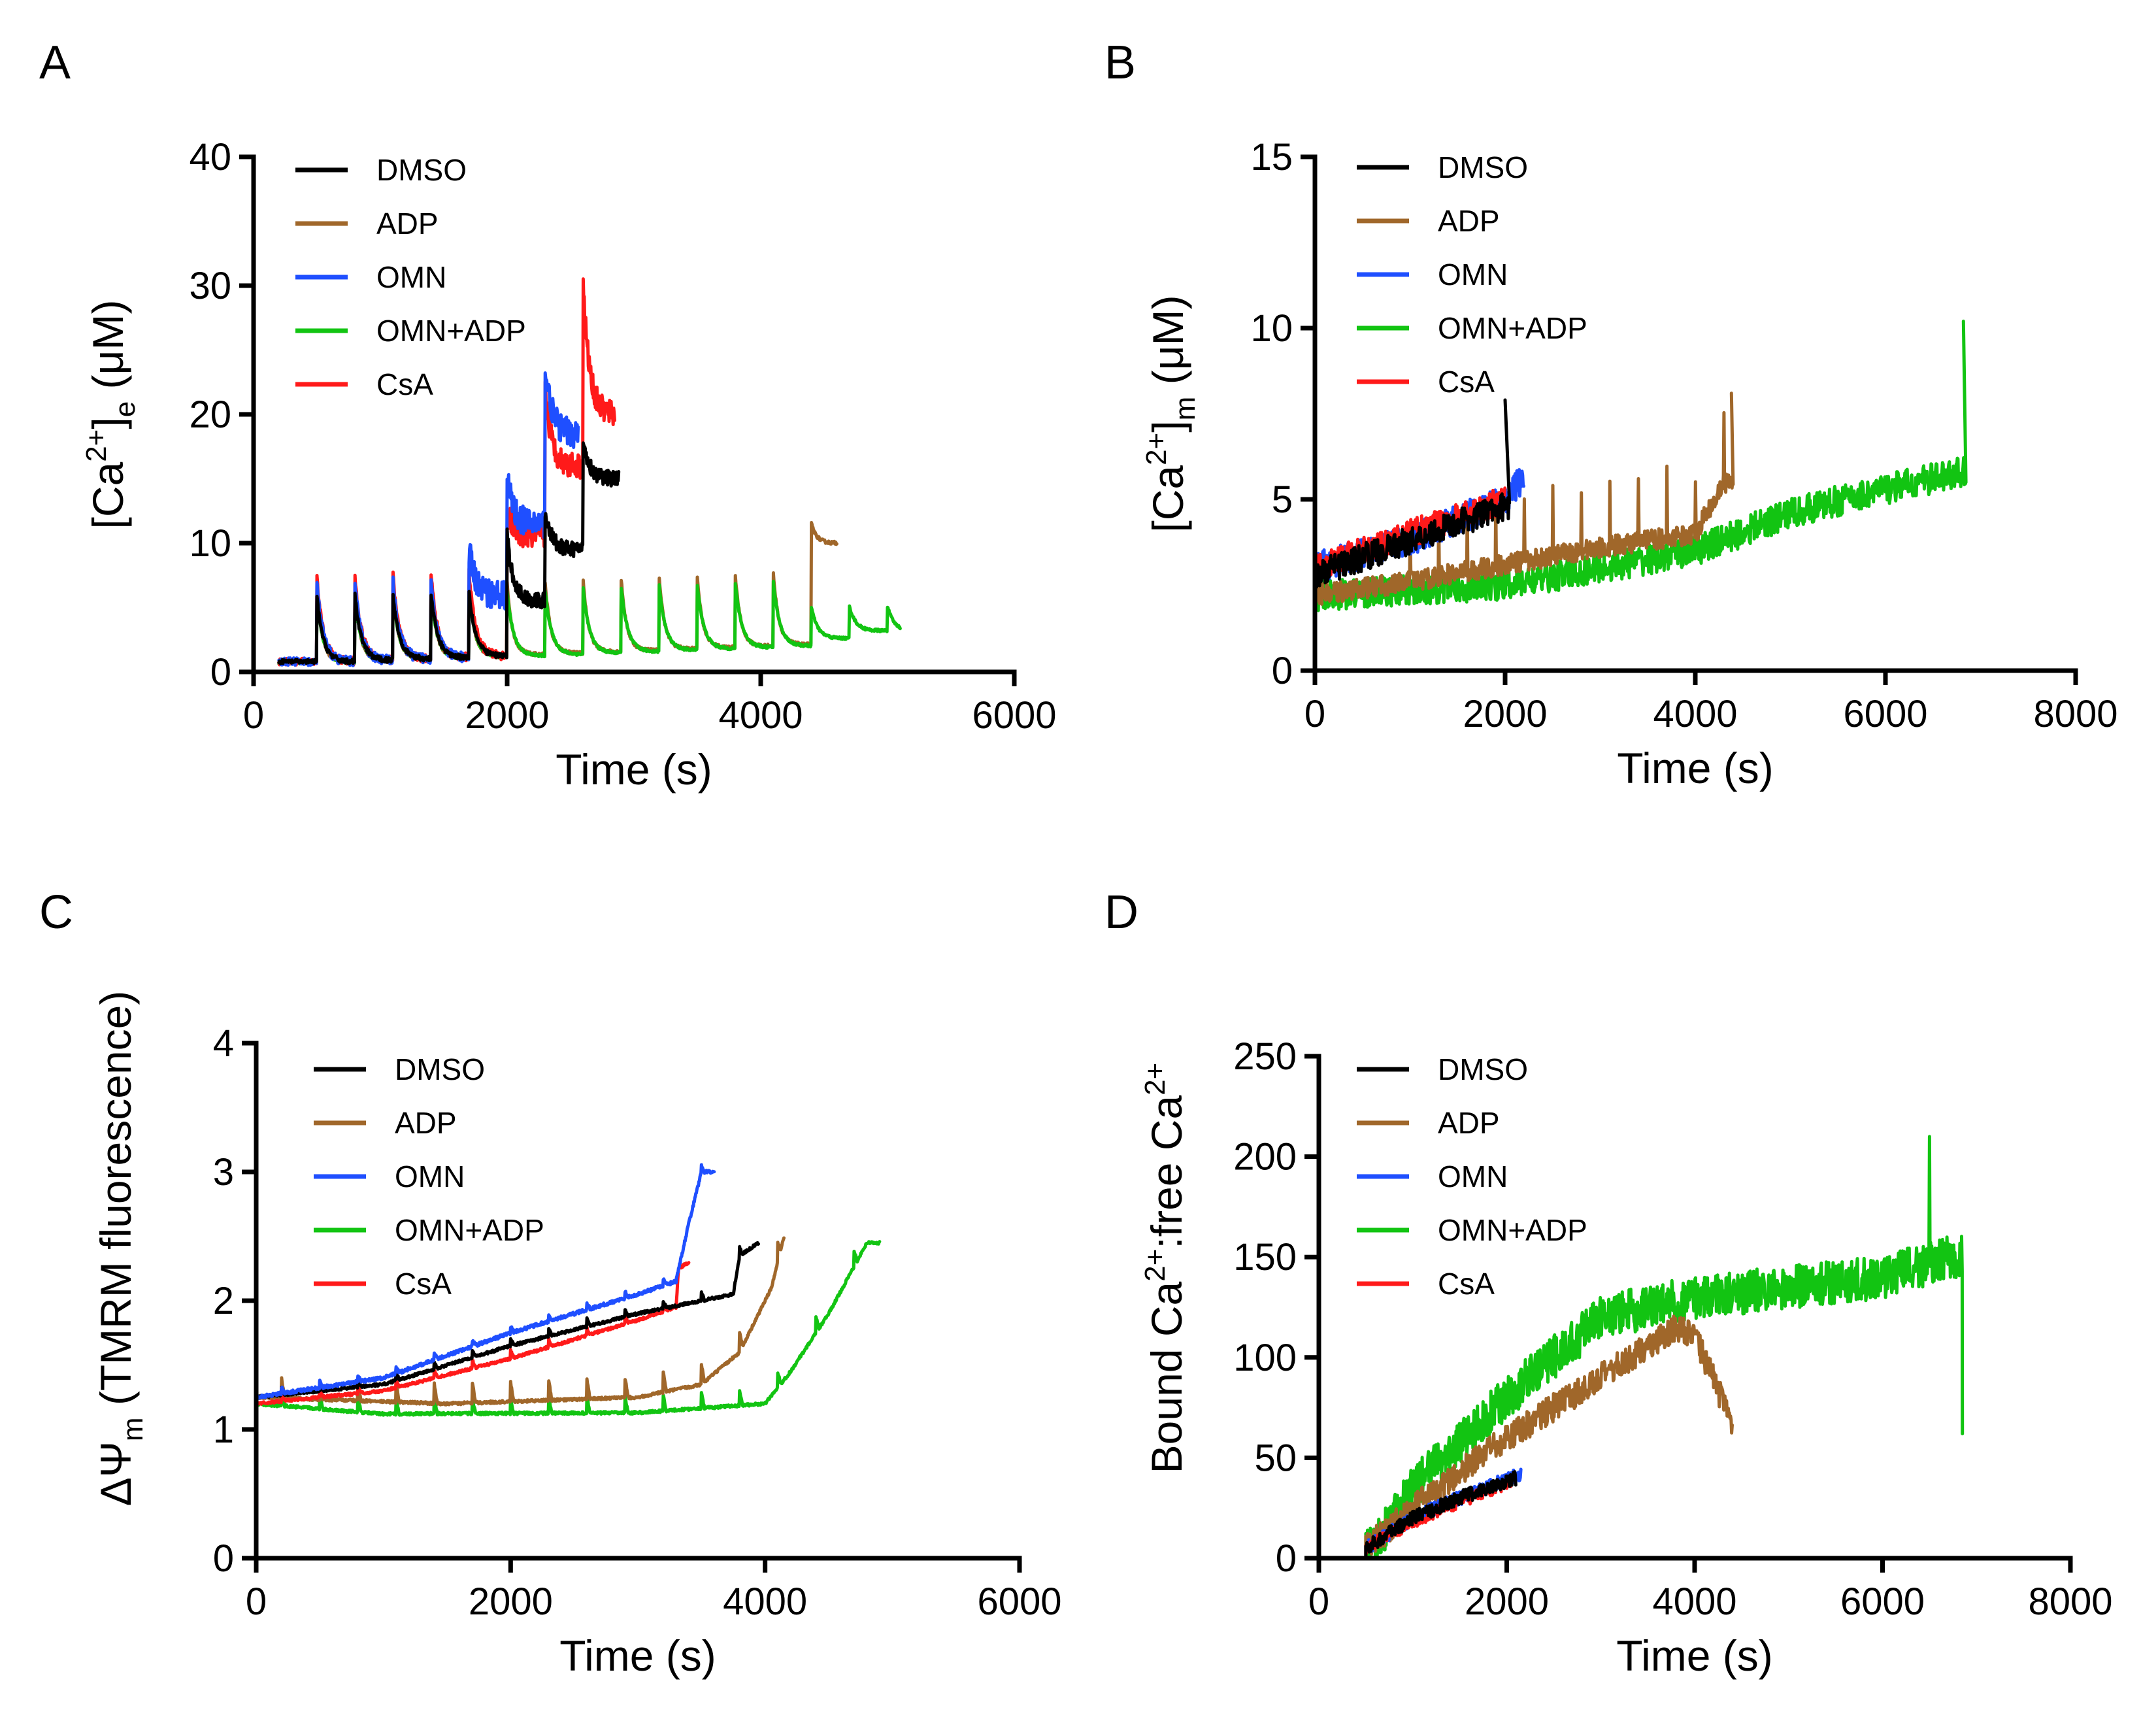 Image resolution: width=2141 pixels, height=1736 pixels. What do you see at coordinates (210, 414) in the screenshot?
I see `y-tick-label: 20` at bounding box center [210, 414].